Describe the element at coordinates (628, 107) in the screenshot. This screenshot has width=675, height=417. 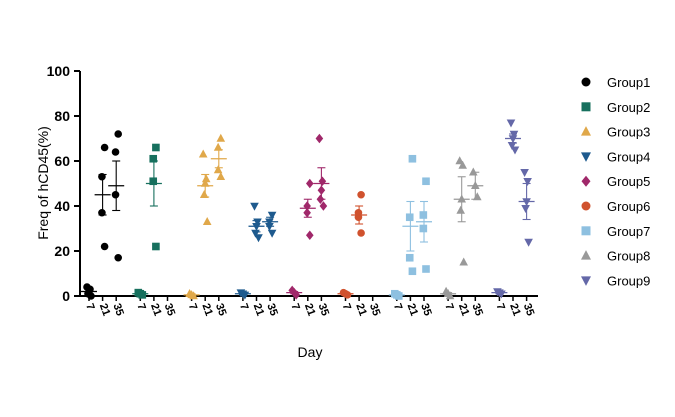
I see `legend-label: Group2` at that location.